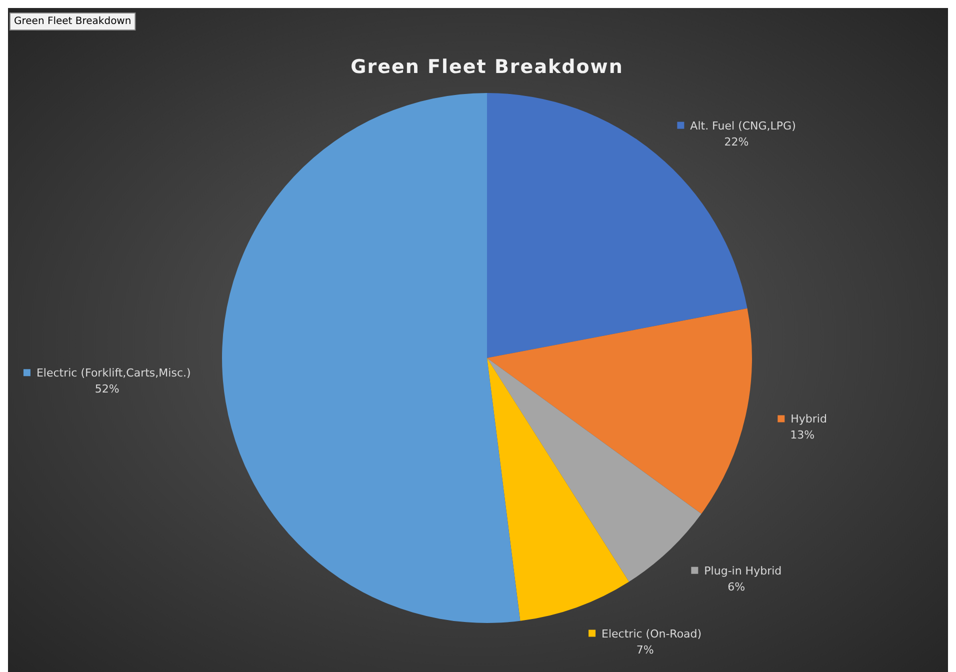 Image resolution: width=956 pixels, height=672 pixels. Describe the element at coordinates (487, 67) in the screenshot. I see `chart-title: Green Fleet Breakdown` at that location.